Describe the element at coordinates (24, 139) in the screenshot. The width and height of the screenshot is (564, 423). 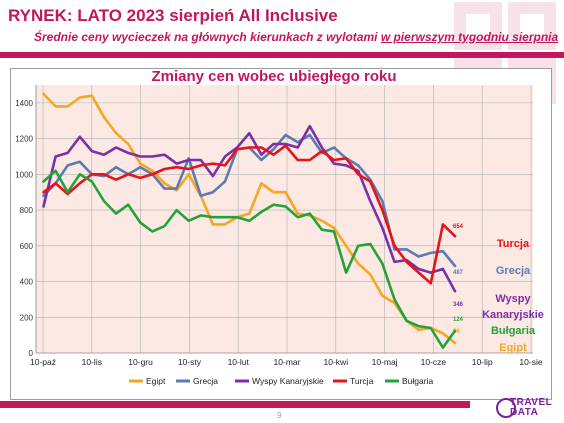
I see `y-tick-label: 1200` at that location.